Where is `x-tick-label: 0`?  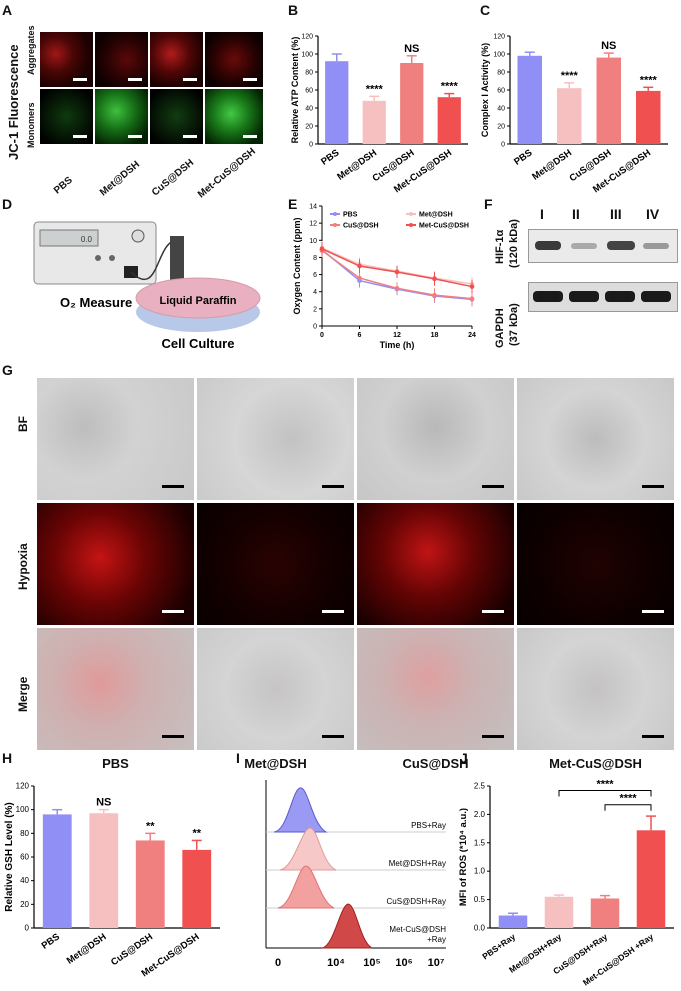
x-tick-label: 0 is located at coordinates (322, 335).